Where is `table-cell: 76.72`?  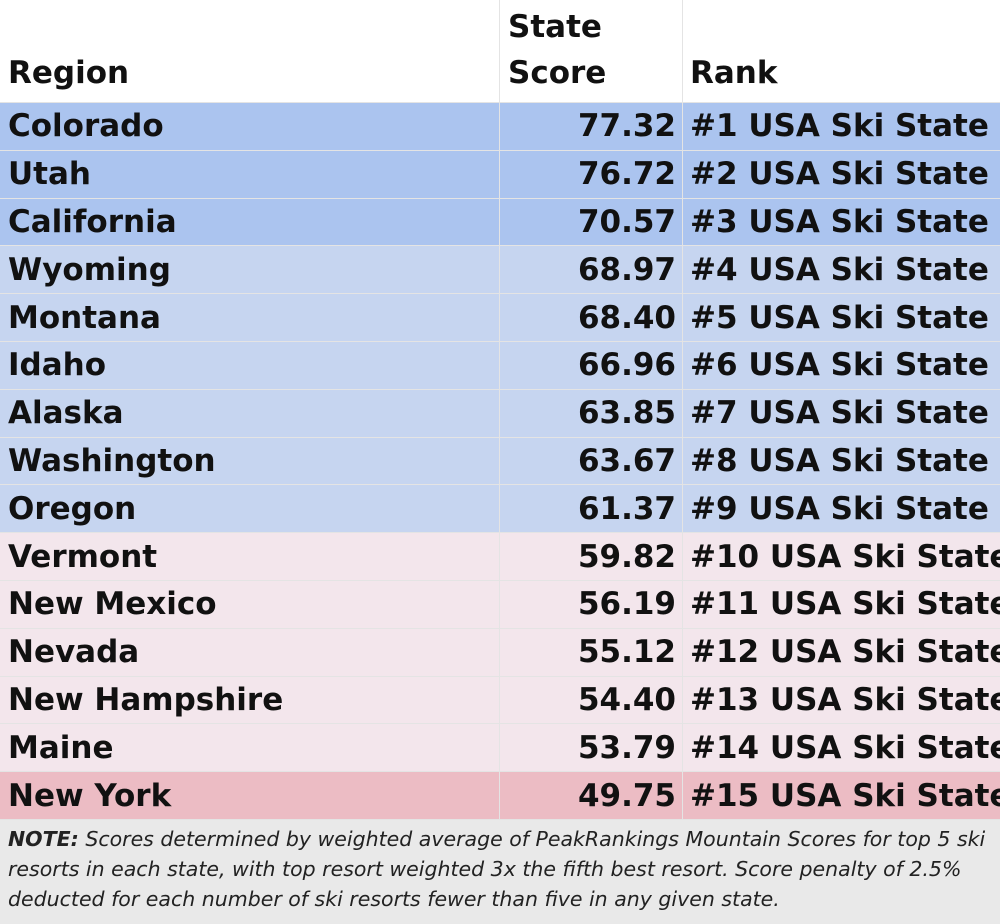 table-cell: 76.72 is located at coordinates (591, 174).